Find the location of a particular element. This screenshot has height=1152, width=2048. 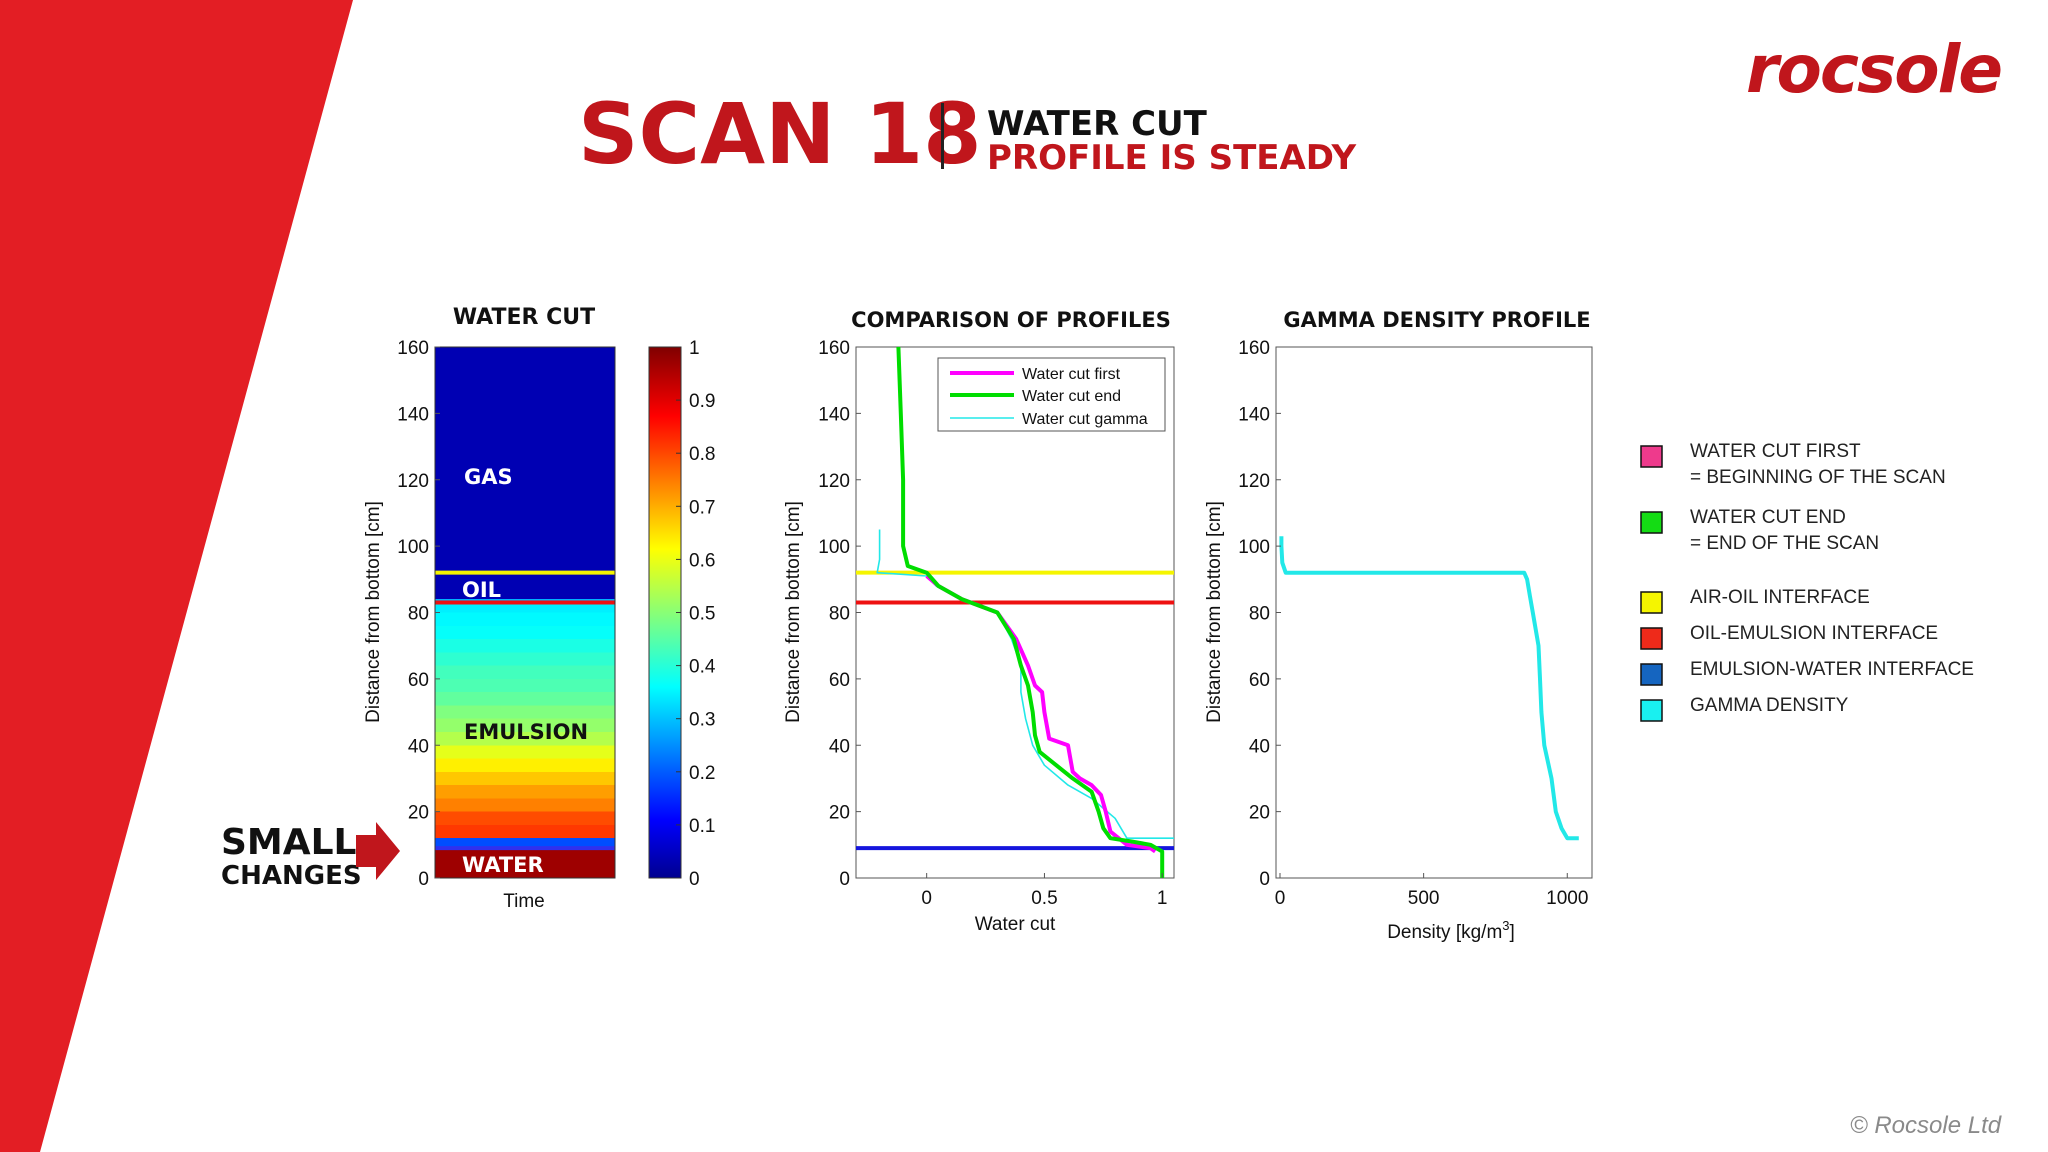

colorbar-tick-label: 0.4 is located at coordinates (702, 667).